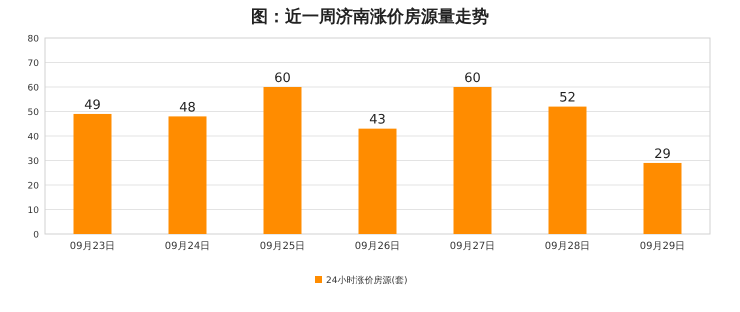 The height and width of the screenshot is (312, 740). What do you see at coordinates (34, 64) in the screenshot?
I see `y-tick-label: 70` at bounding box center [34, 64].